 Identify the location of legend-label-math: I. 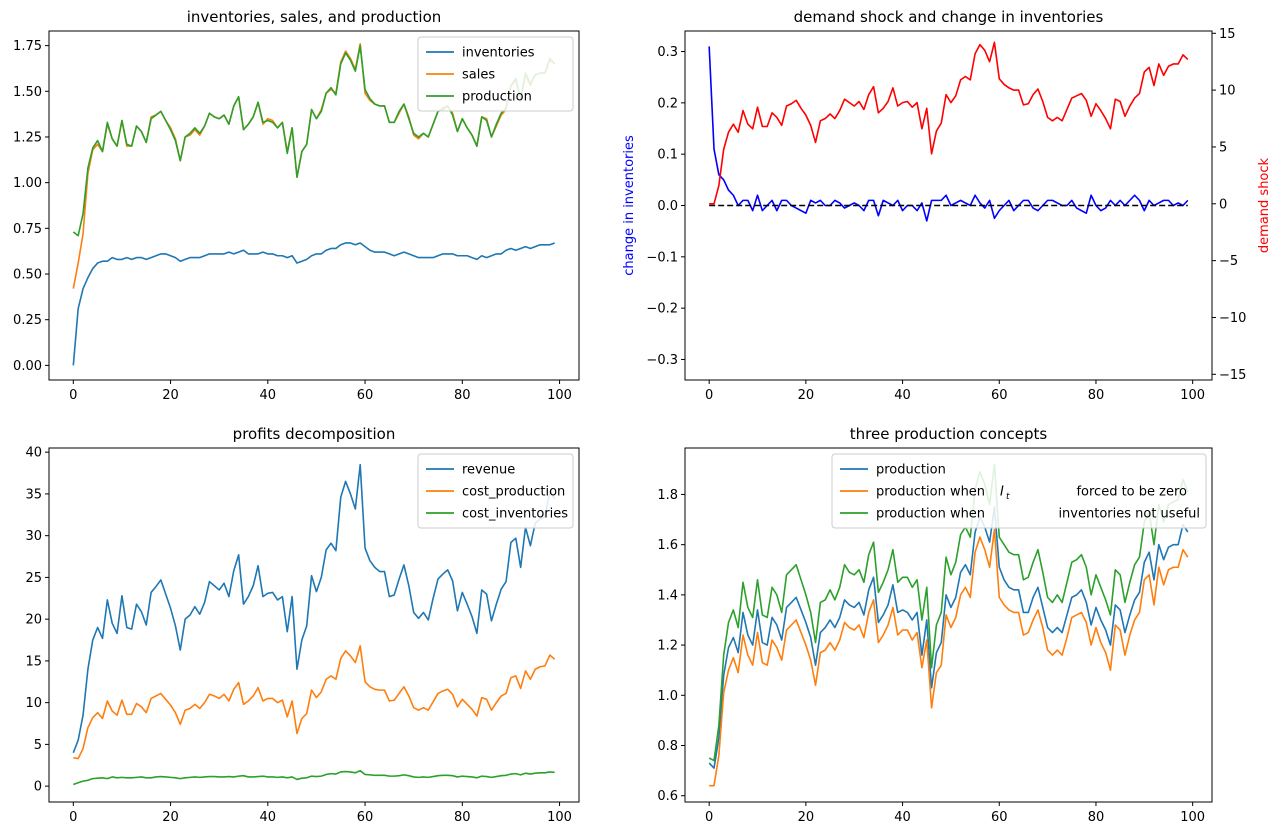
(1002, 492).